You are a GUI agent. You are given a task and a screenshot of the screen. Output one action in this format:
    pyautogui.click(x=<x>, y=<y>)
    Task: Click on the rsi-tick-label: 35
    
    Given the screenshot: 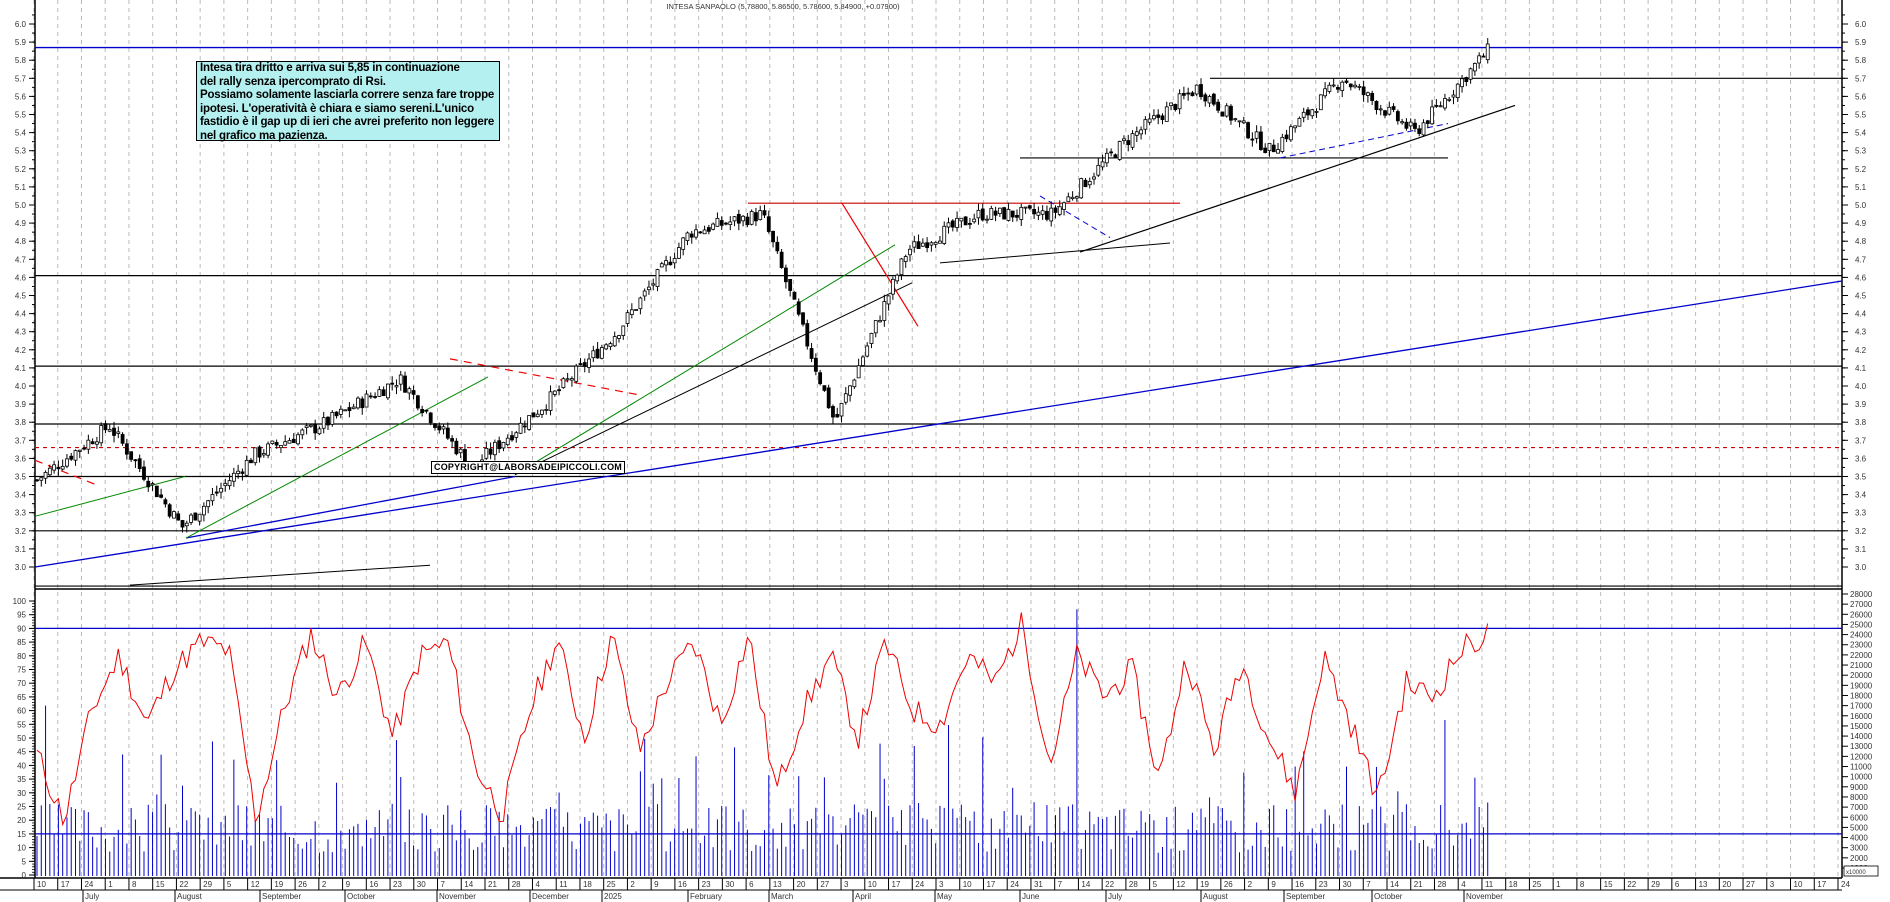 What is the action you would take?
    pyautogui.click(x=21, y=779)
    